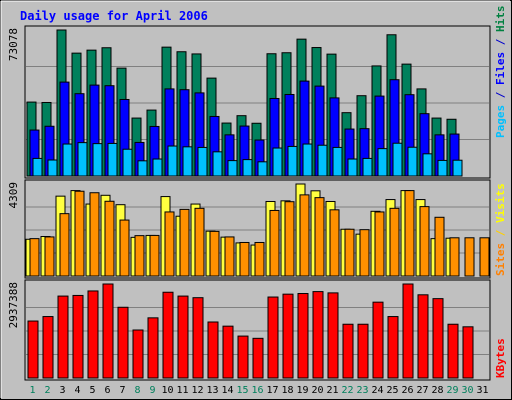  What do you see at coordinates (287, 390) in the screenshot?
I see `x-tick-label-18: 18` at bounding box center [287, 390].